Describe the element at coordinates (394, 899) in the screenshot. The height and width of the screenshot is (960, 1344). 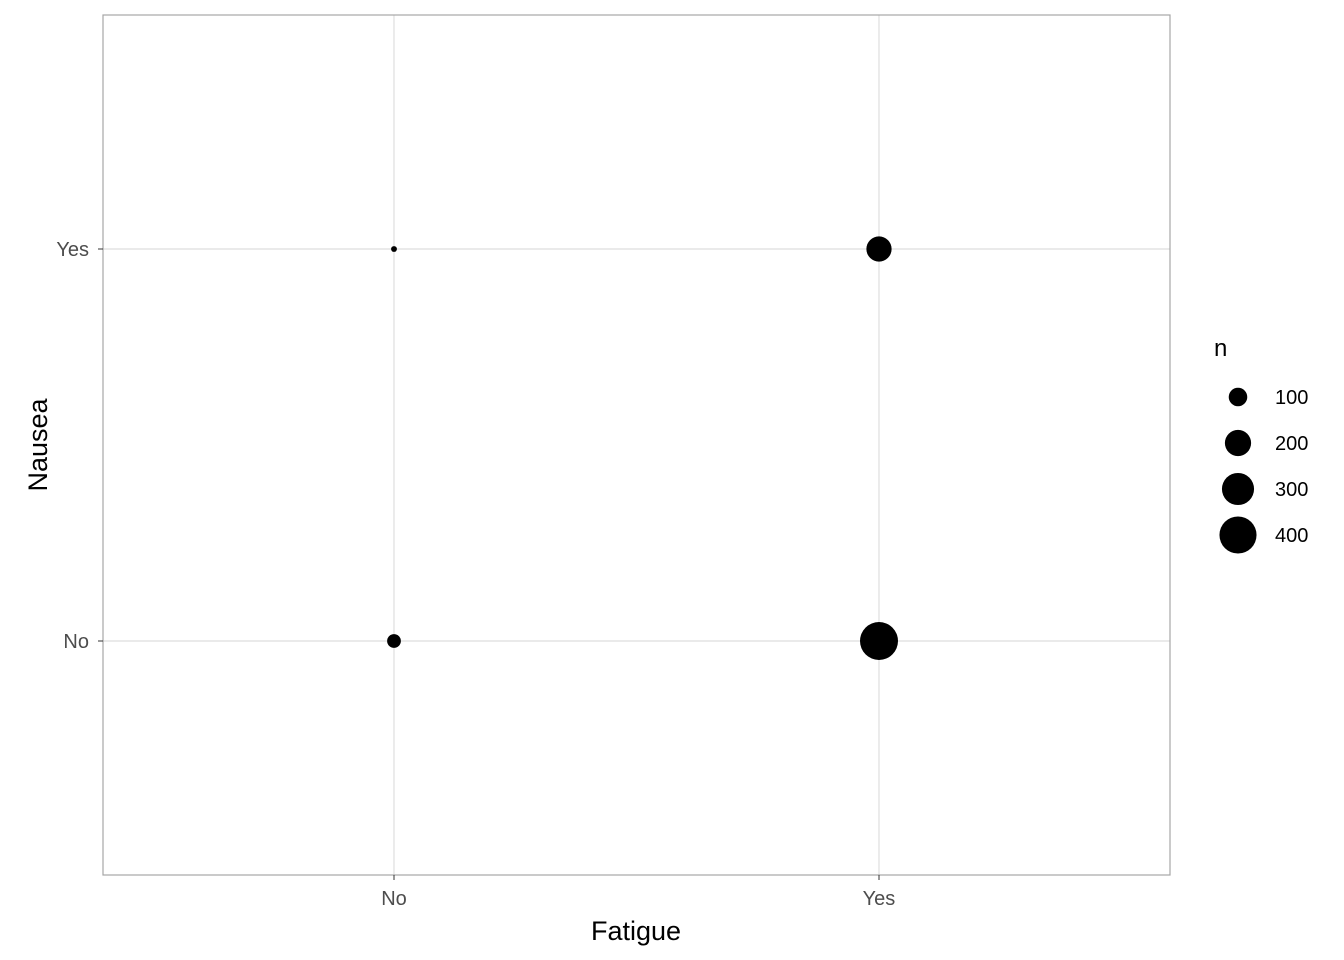
I see `x-tick-label: No` at that location.